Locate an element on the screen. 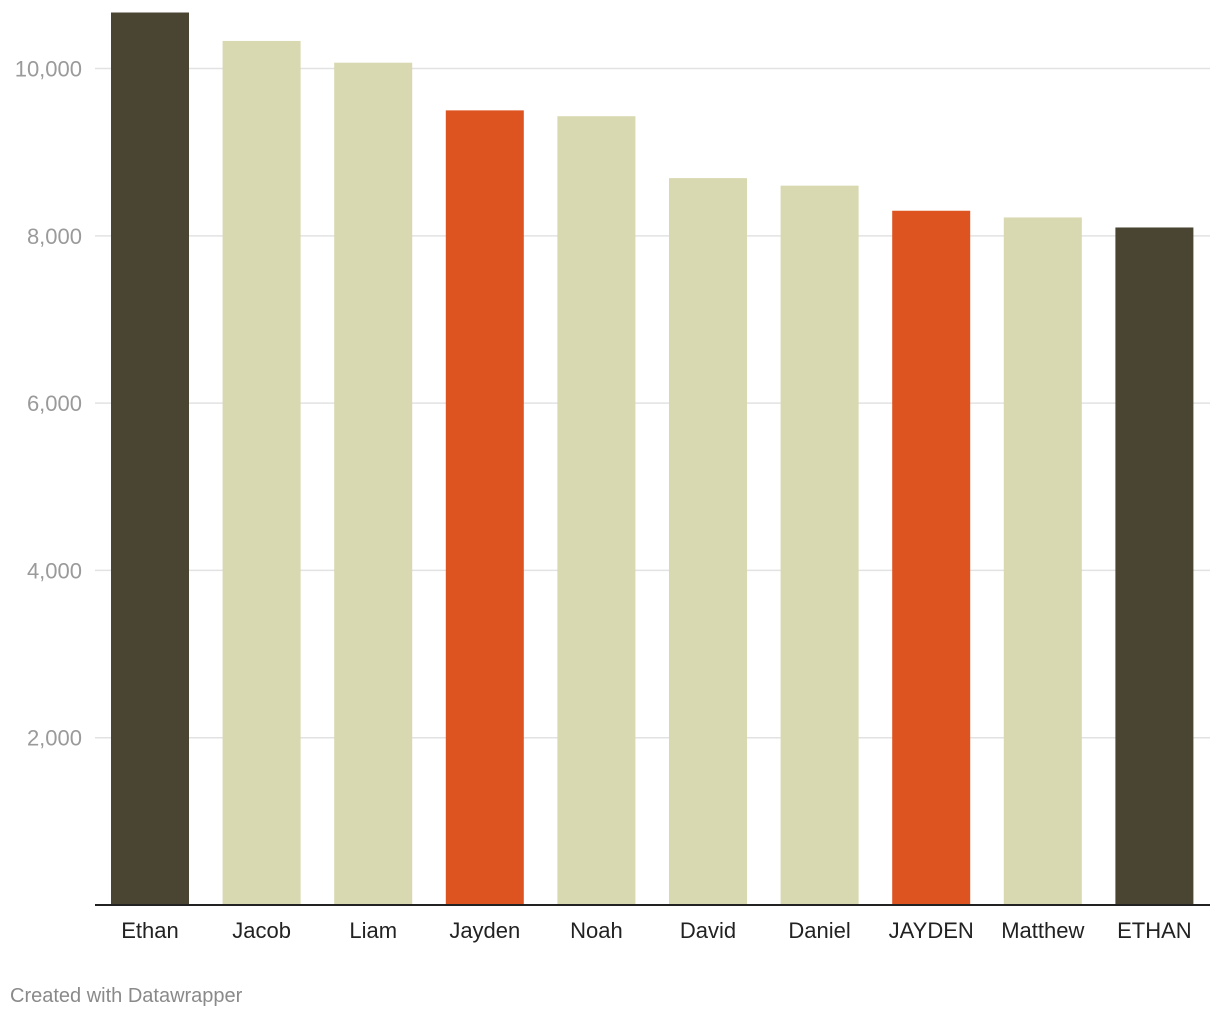 The width and height of the screenshot is (1220, 1020). bar-matthew is located at coordinates (1042, 561).